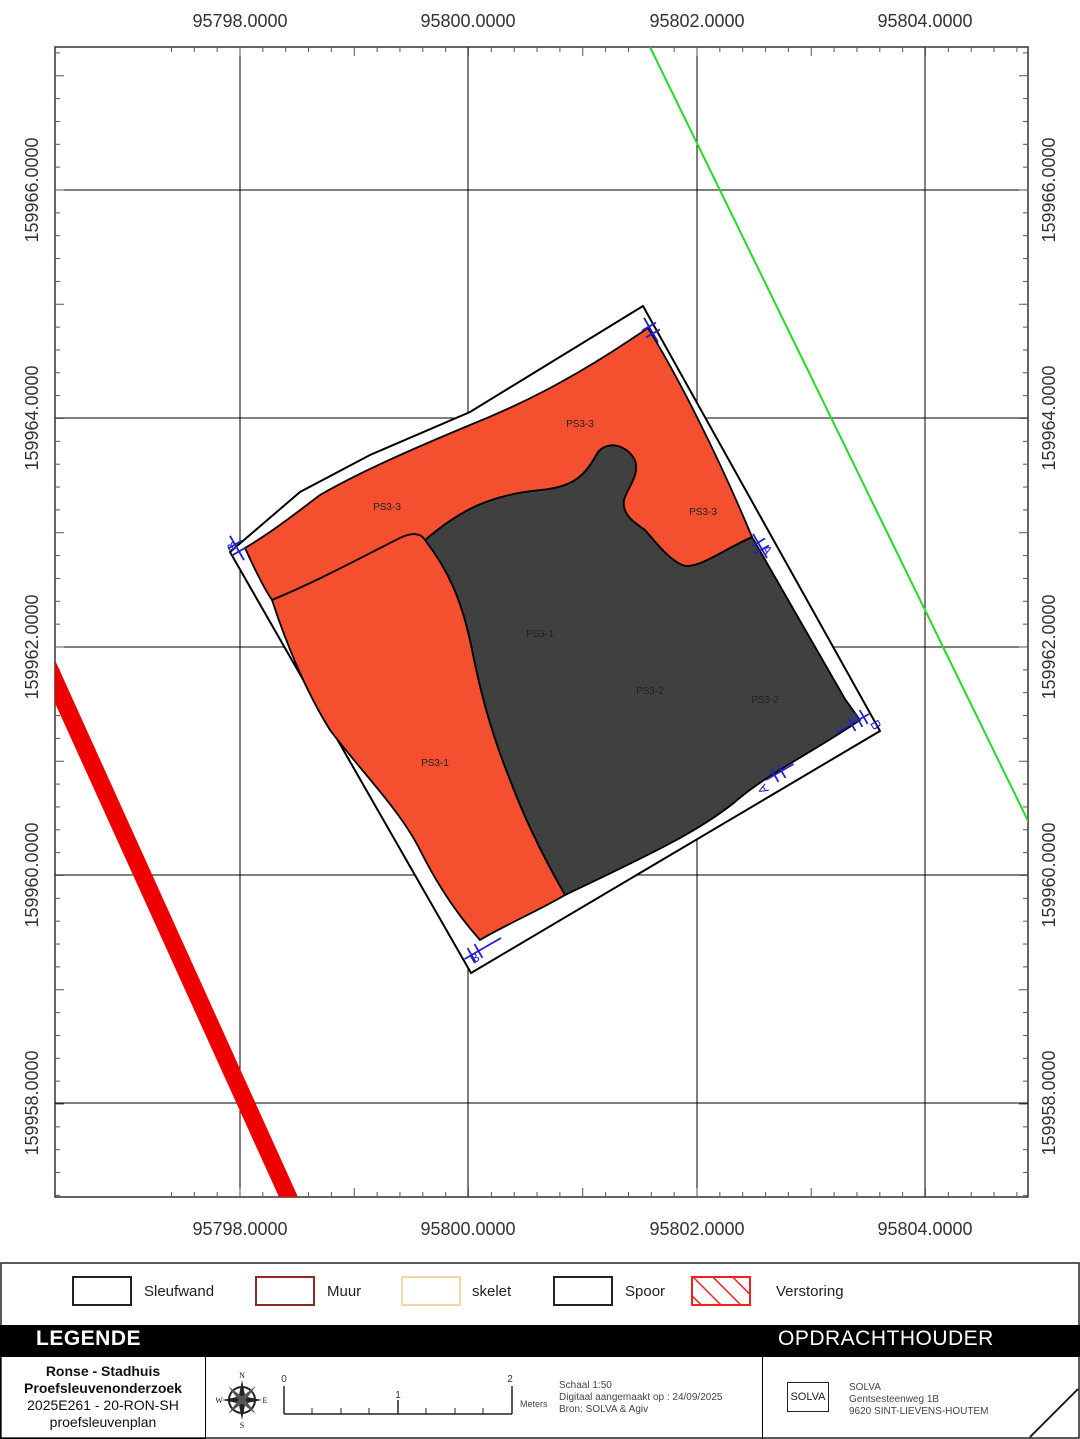 Image resolution: width=1080 pixels, height=1439 pixels. What do you see at coordinates (179, 1291) in the screenshot?
I see `legend-label: Sleufwand` at bounding box center [179, 1291].